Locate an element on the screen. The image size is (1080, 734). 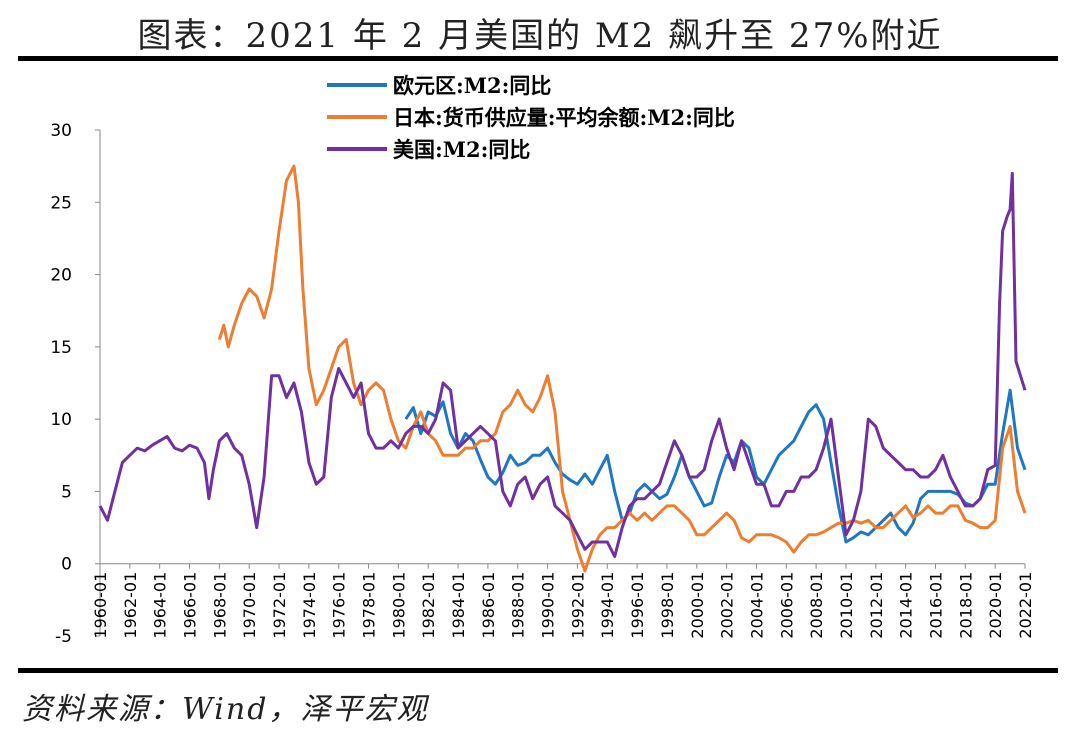
x-tick-label: 1998-01 is located at coordinates (667, 605).